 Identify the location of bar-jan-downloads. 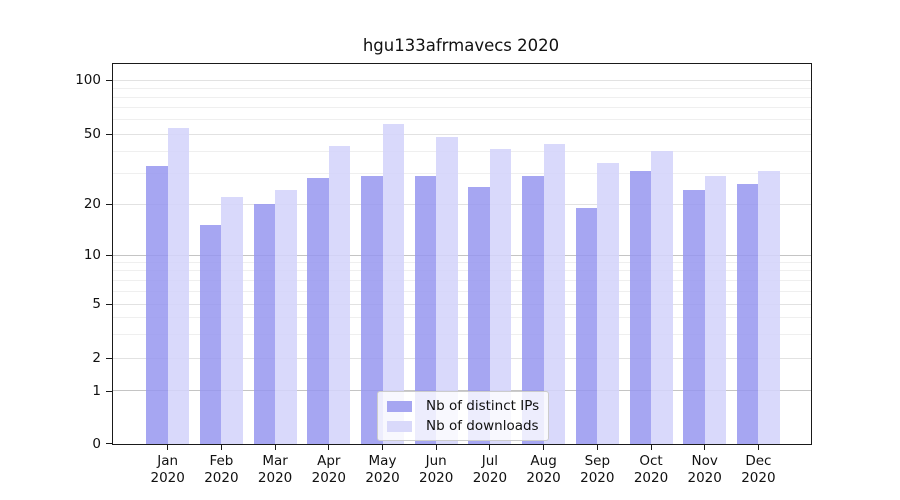
(178, 286).